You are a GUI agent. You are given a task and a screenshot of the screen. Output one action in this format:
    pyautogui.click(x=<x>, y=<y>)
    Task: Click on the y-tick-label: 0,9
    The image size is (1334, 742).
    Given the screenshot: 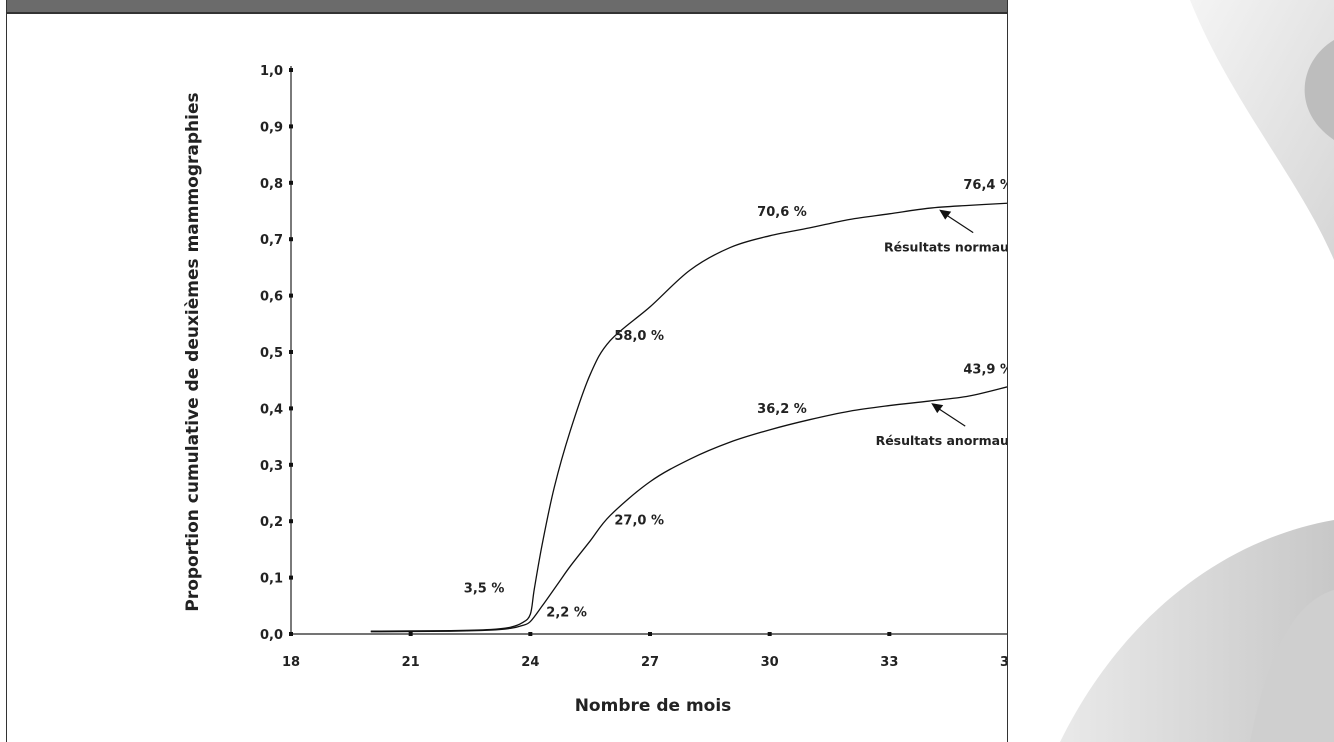 What is the action you would take?
    pyautogui.click(x=271, y=127)
    